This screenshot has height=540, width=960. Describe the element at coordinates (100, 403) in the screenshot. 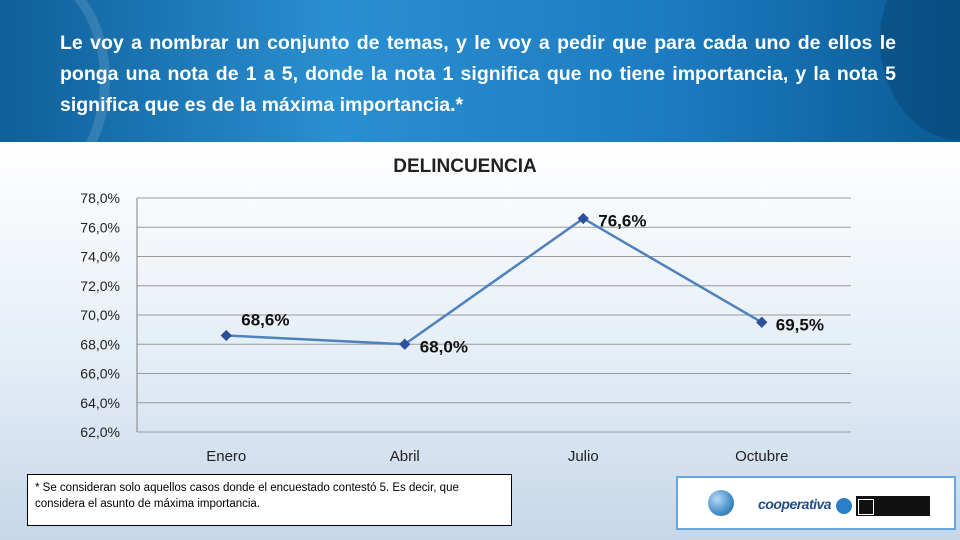

I see `y-tick-label: 64,0%` at that location.